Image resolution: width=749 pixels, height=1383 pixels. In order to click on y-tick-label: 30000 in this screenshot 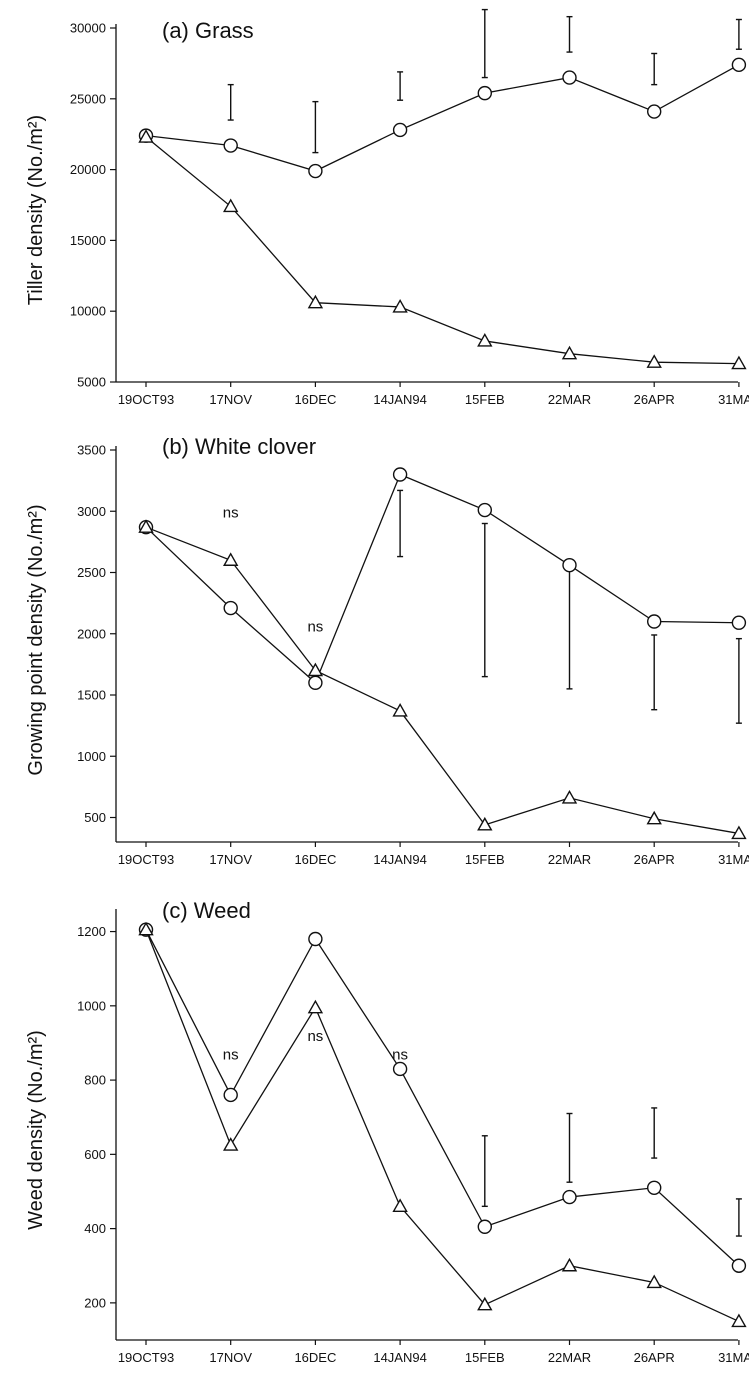, I will do `click(88, 28)`.